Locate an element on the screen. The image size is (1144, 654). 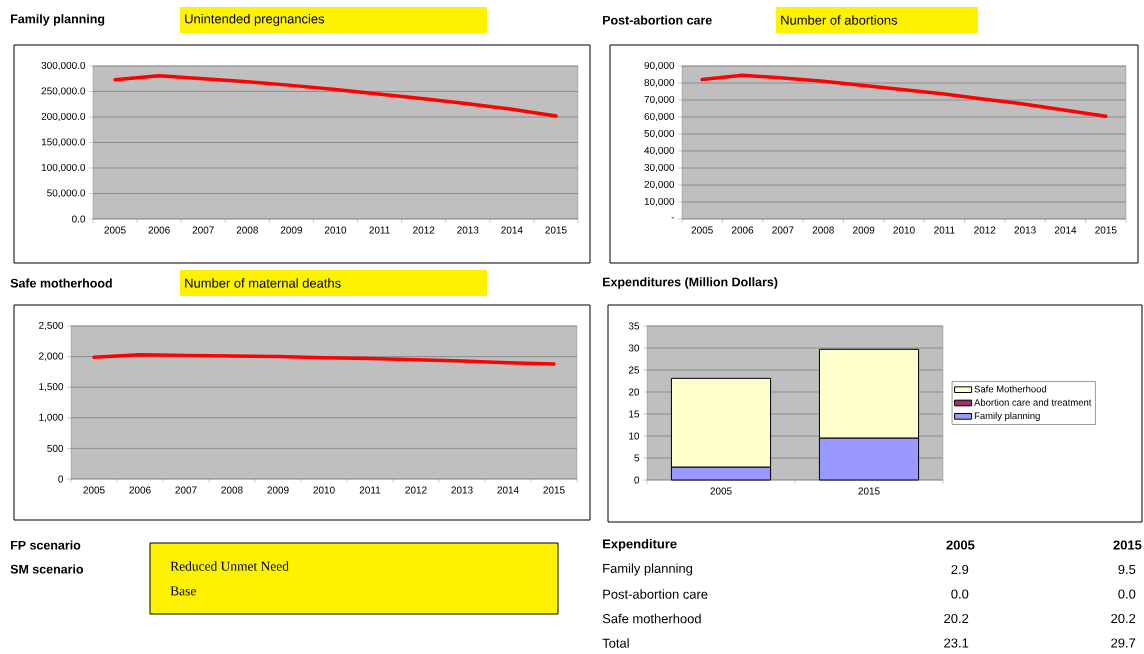
y-tick-label: 2,500 is located at coordinates (51, 326).